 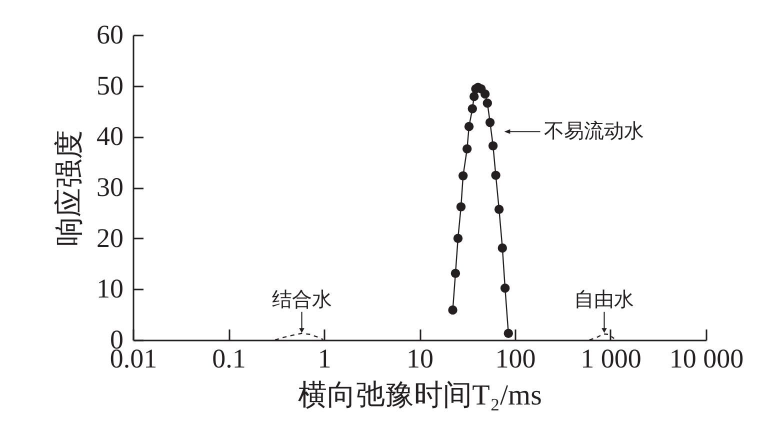 I want to click on x-tick-label: 1 000, so click(x=611, y=359).